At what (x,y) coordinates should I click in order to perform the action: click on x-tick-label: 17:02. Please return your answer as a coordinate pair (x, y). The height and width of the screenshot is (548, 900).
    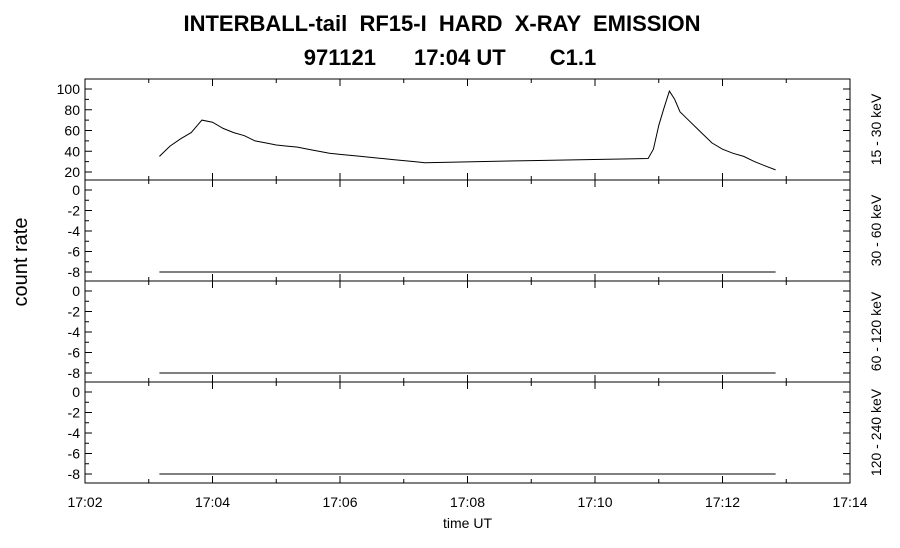
    Looking at the image, I should click on (84, 502).